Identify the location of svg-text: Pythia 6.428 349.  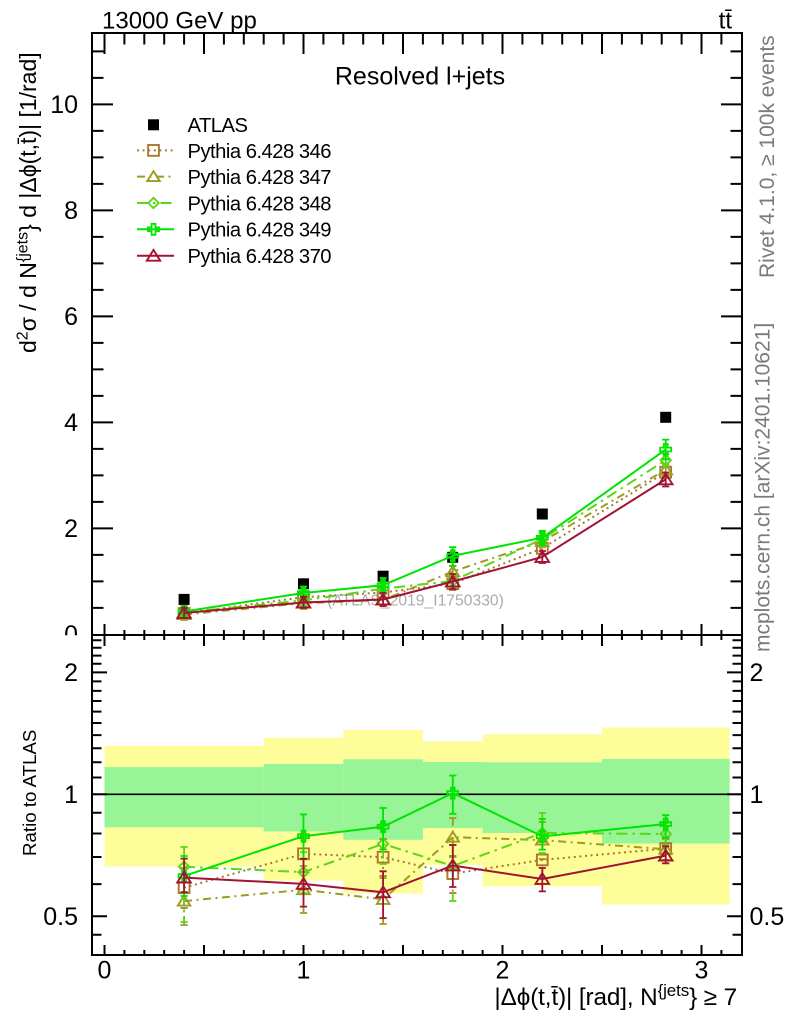
(260, 231).